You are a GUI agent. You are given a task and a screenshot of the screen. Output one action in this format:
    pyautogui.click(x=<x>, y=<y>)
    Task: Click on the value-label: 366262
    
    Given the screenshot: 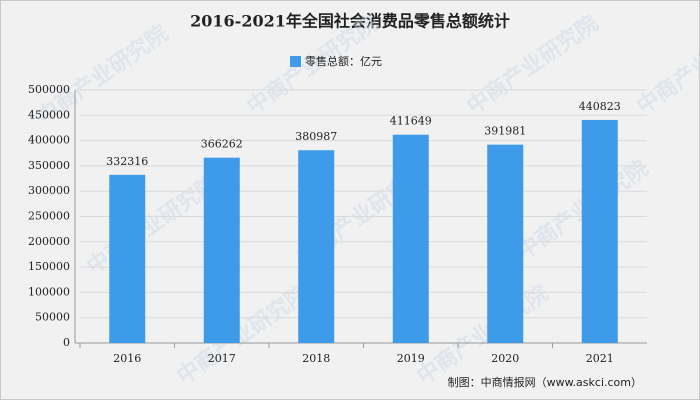 What is the action you would take?
    pyautogui.click(x=222, y=144)
    